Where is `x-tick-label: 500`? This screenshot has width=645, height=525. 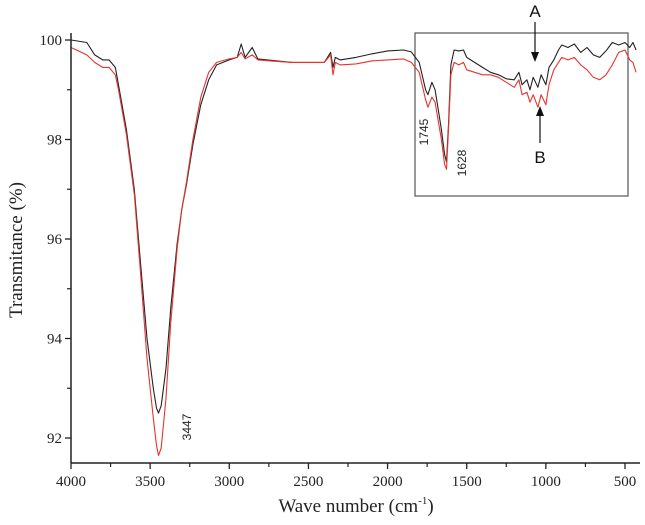
x-tick-label: 500 is located at coordinates (625, 482).